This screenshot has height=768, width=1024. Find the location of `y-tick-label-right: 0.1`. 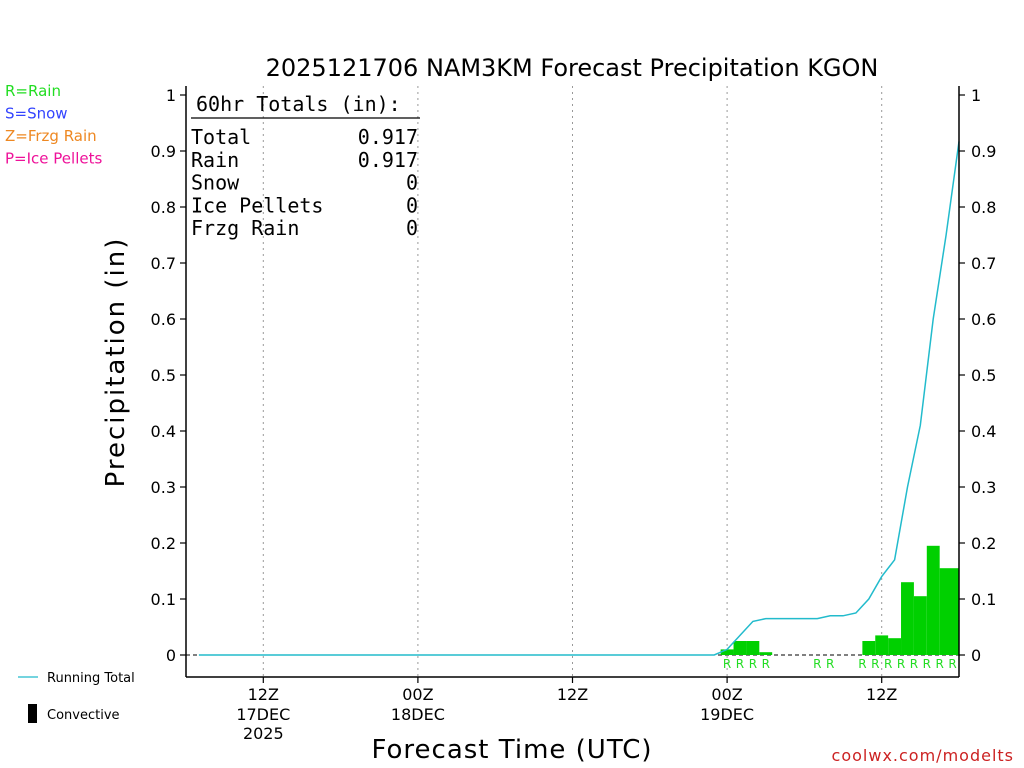

y-tick-label-right: 0.1 is located at coordinates (983, 599).